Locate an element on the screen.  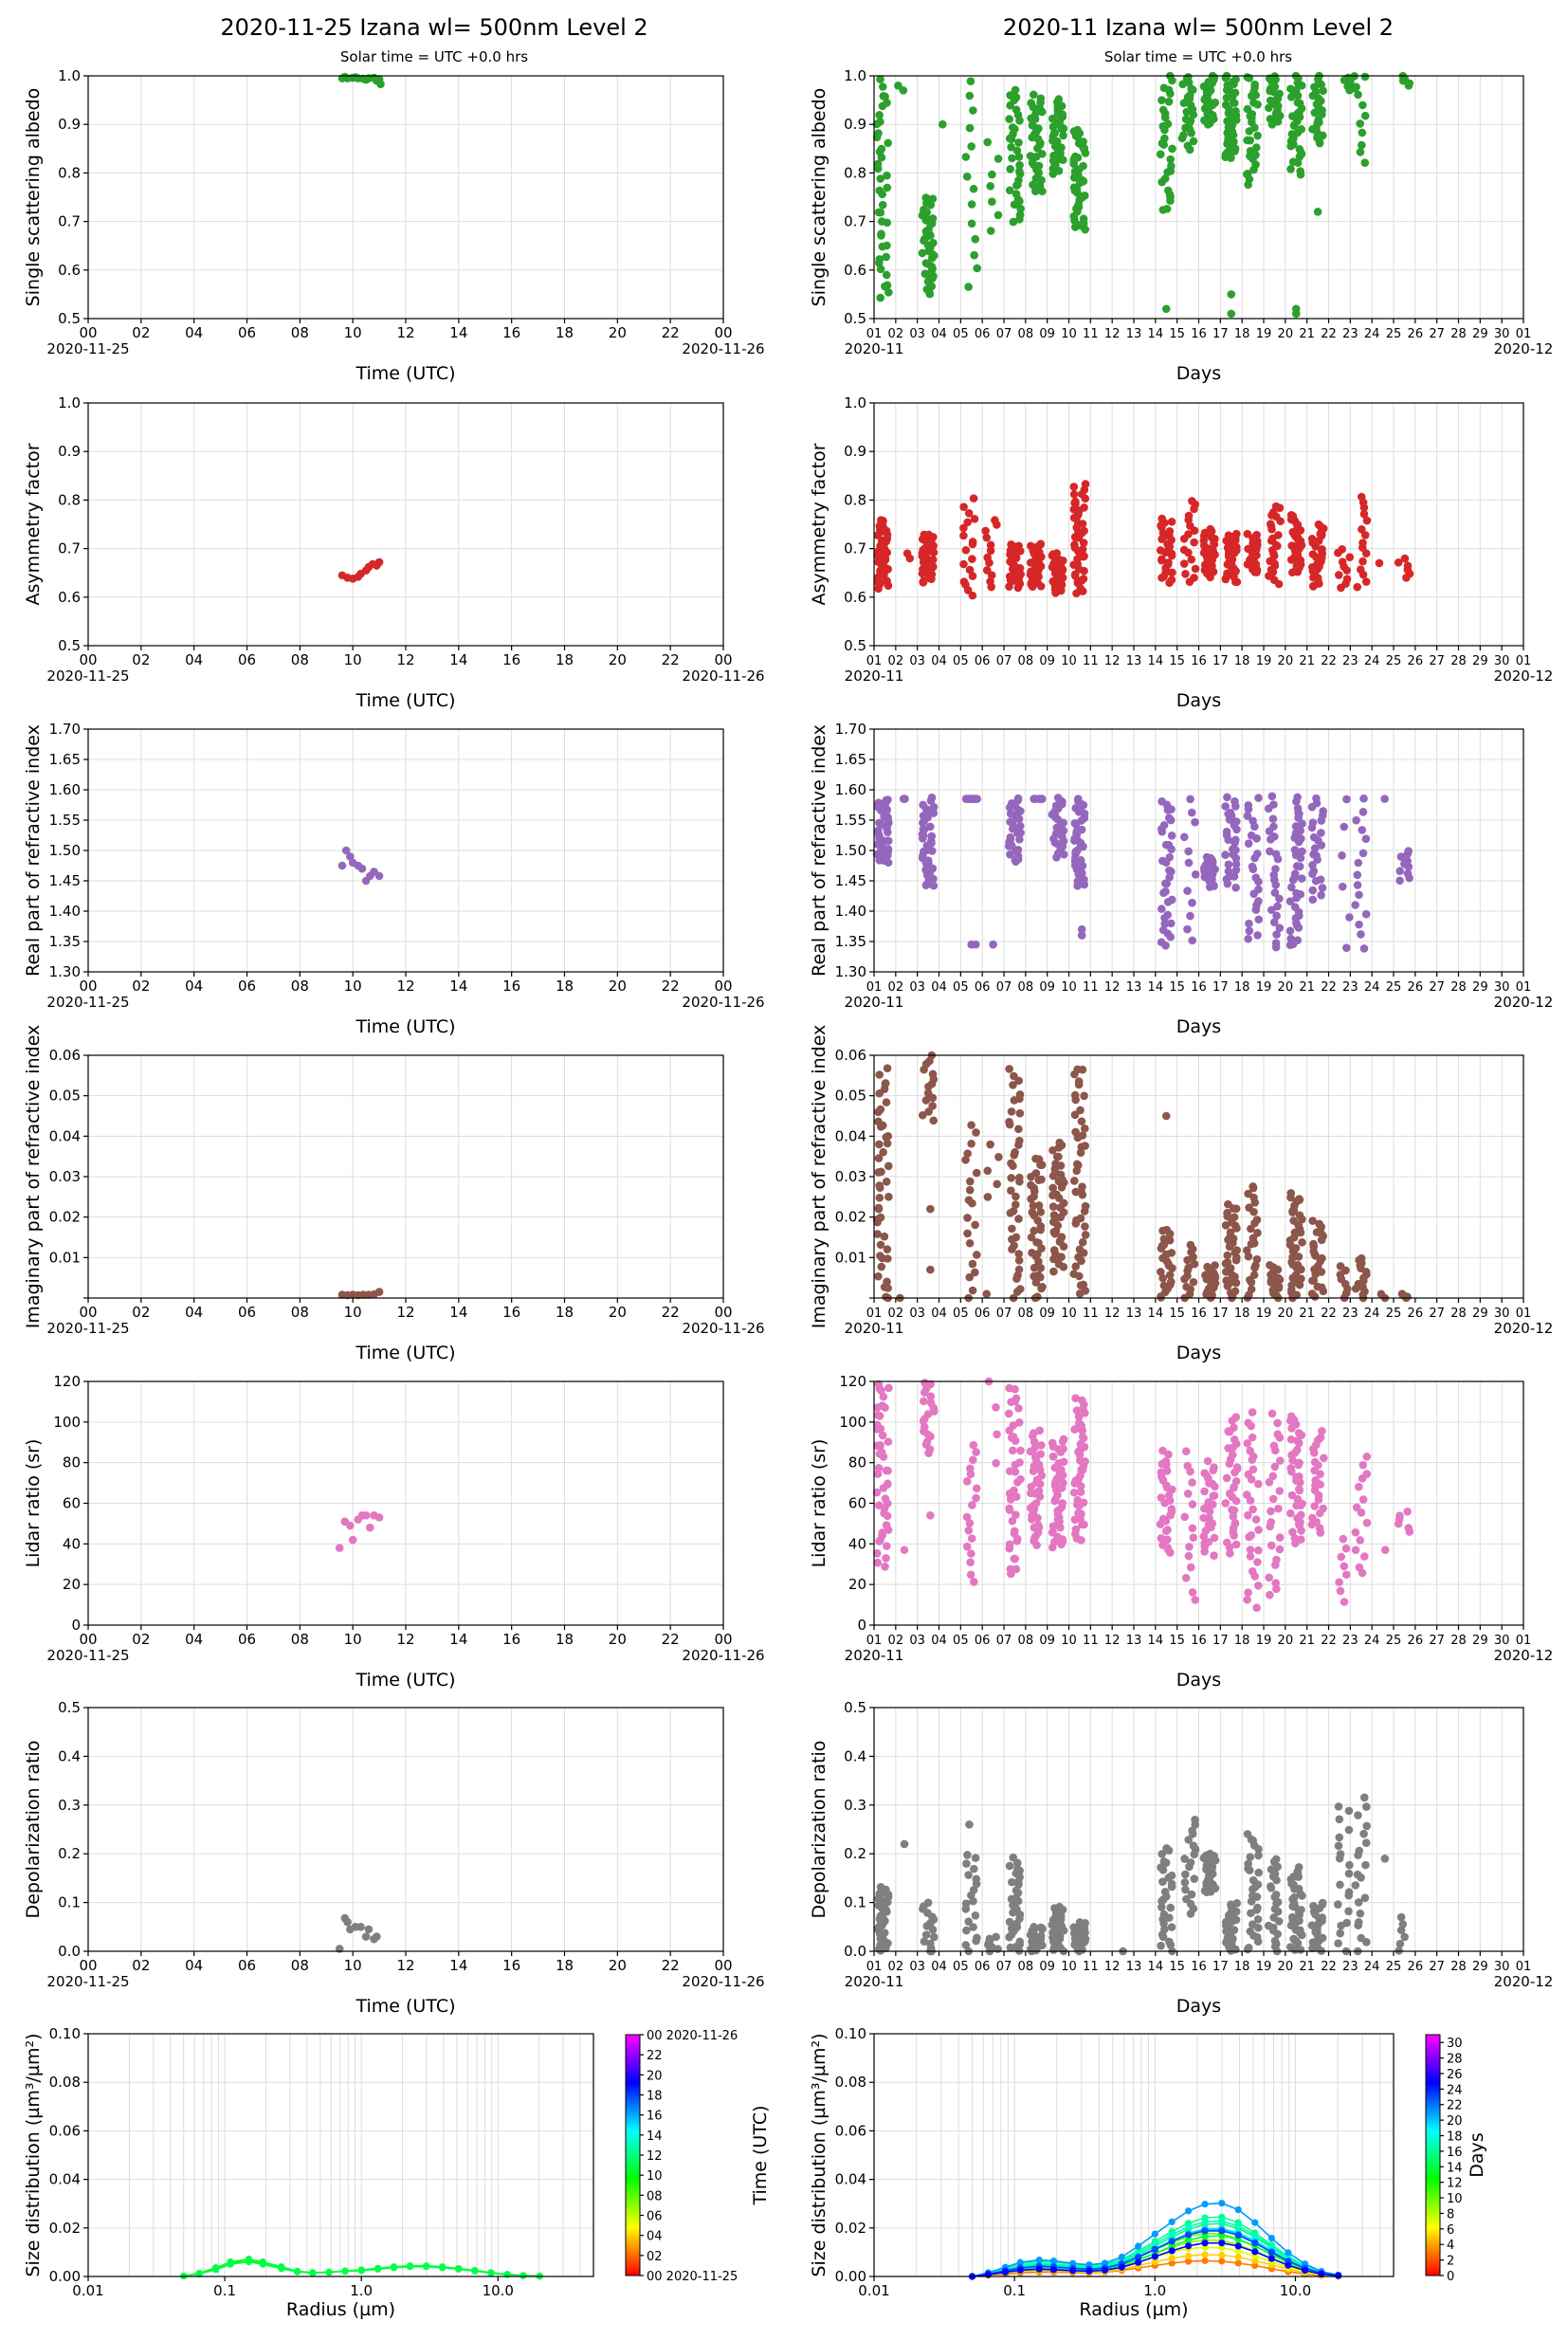
x-tick-label: 03 is located at coordinates (917, 987).